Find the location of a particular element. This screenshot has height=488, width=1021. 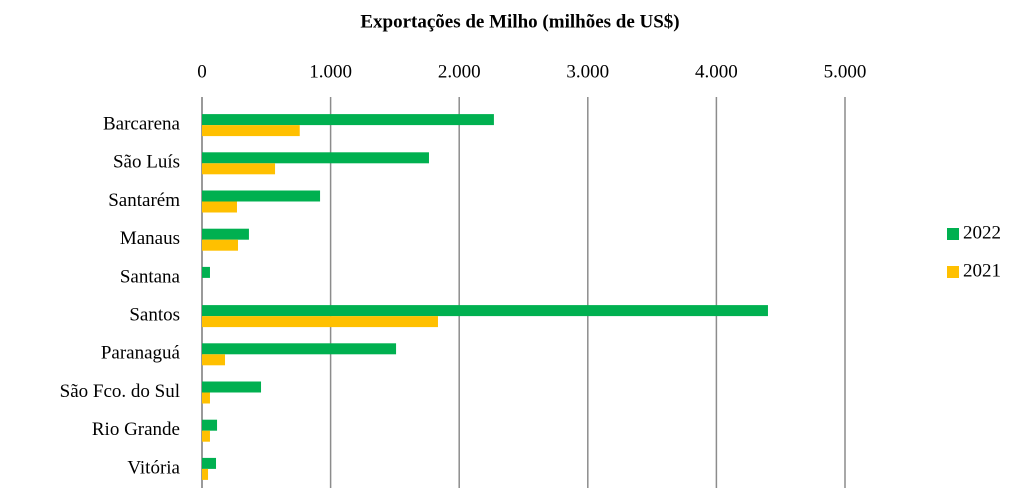

y-tick-label: Santos is located at coordinates (154, 314).